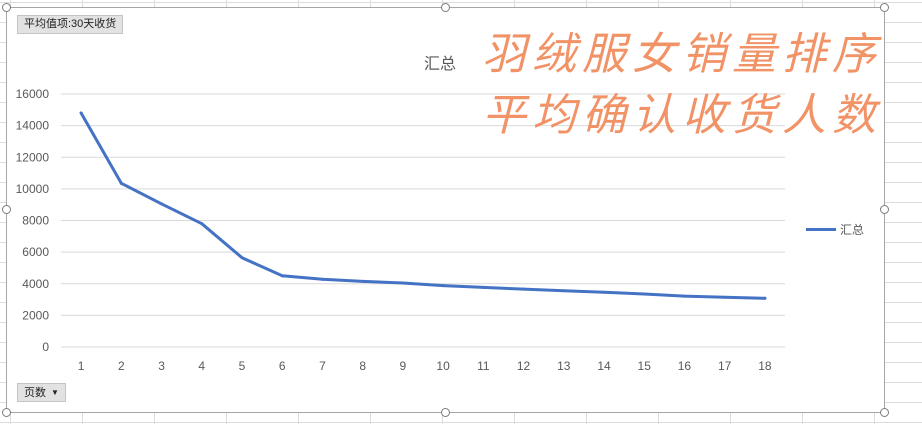 The width and height of the screenshot is (922, 424). What do you see at coordinates (33, 157) in the screenshot?
I see `y-tick-label: 12000` at bounding box center [33, 157].